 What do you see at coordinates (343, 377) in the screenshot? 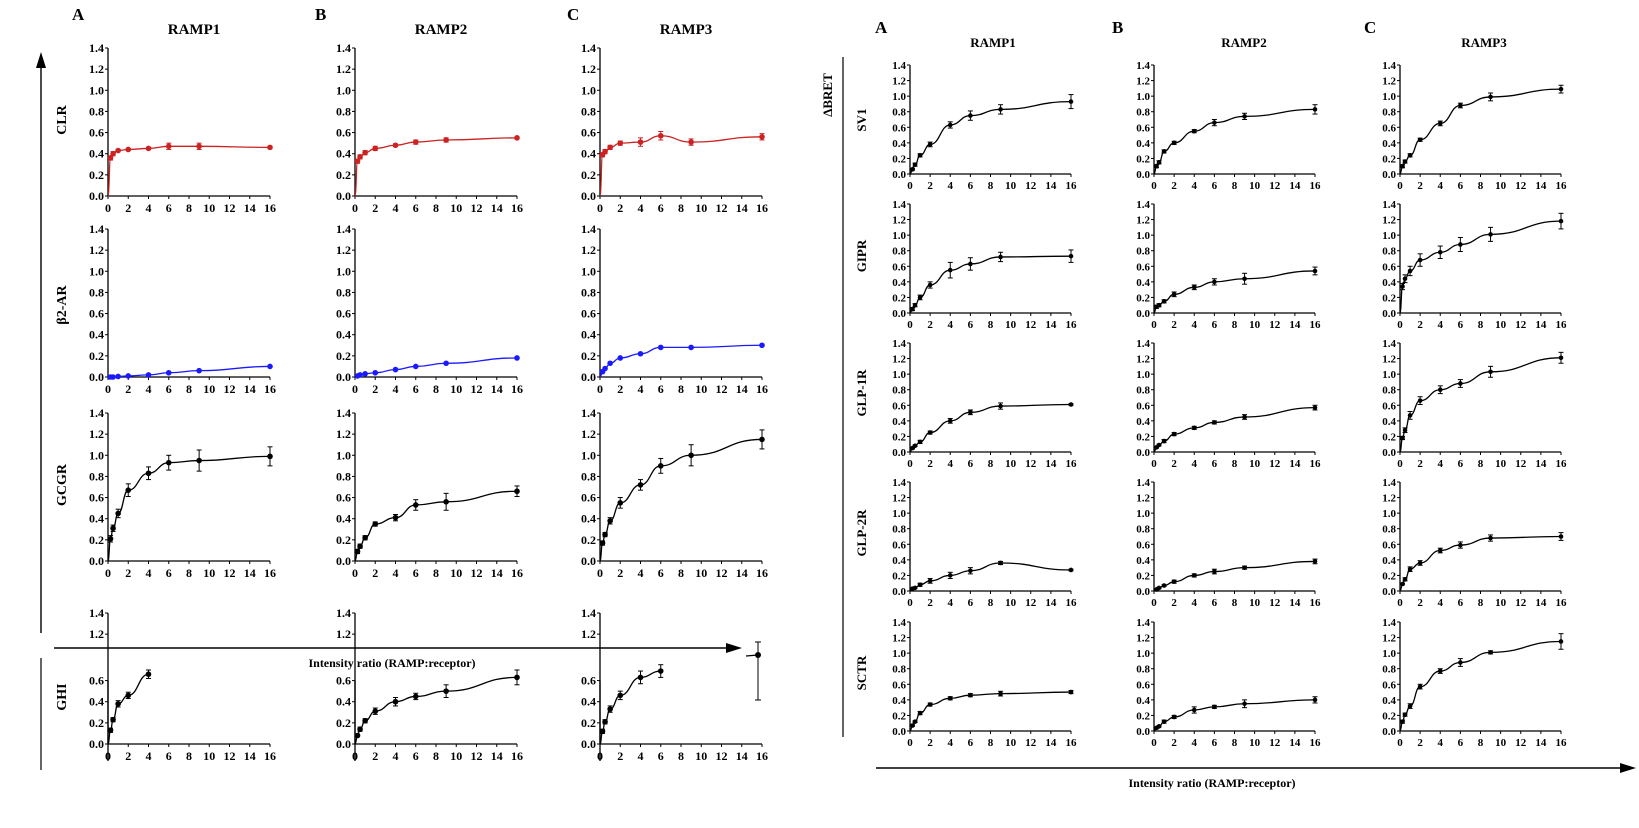
I see `y-tick-label: 0.0` at bounding box center [343, 377].